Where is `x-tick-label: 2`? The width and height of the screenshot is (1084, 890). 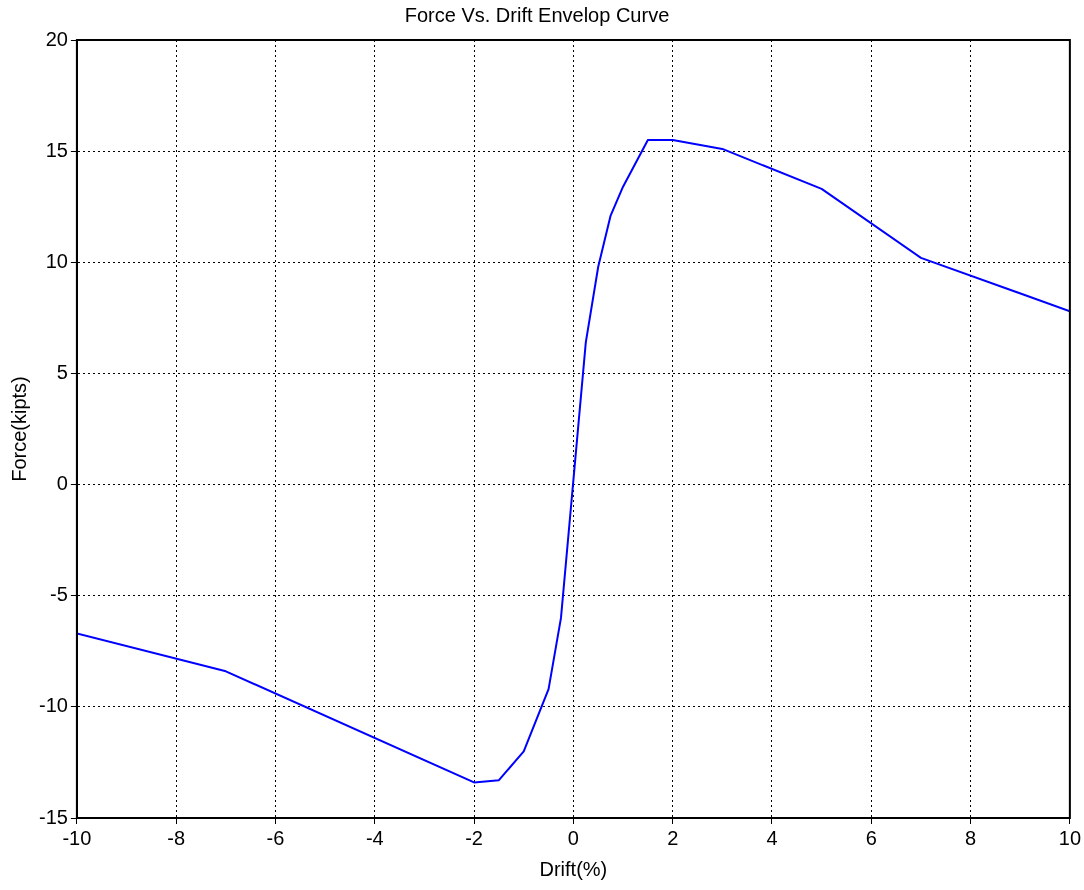 x-tick-label: 2 is located at coordinates (673, 837).